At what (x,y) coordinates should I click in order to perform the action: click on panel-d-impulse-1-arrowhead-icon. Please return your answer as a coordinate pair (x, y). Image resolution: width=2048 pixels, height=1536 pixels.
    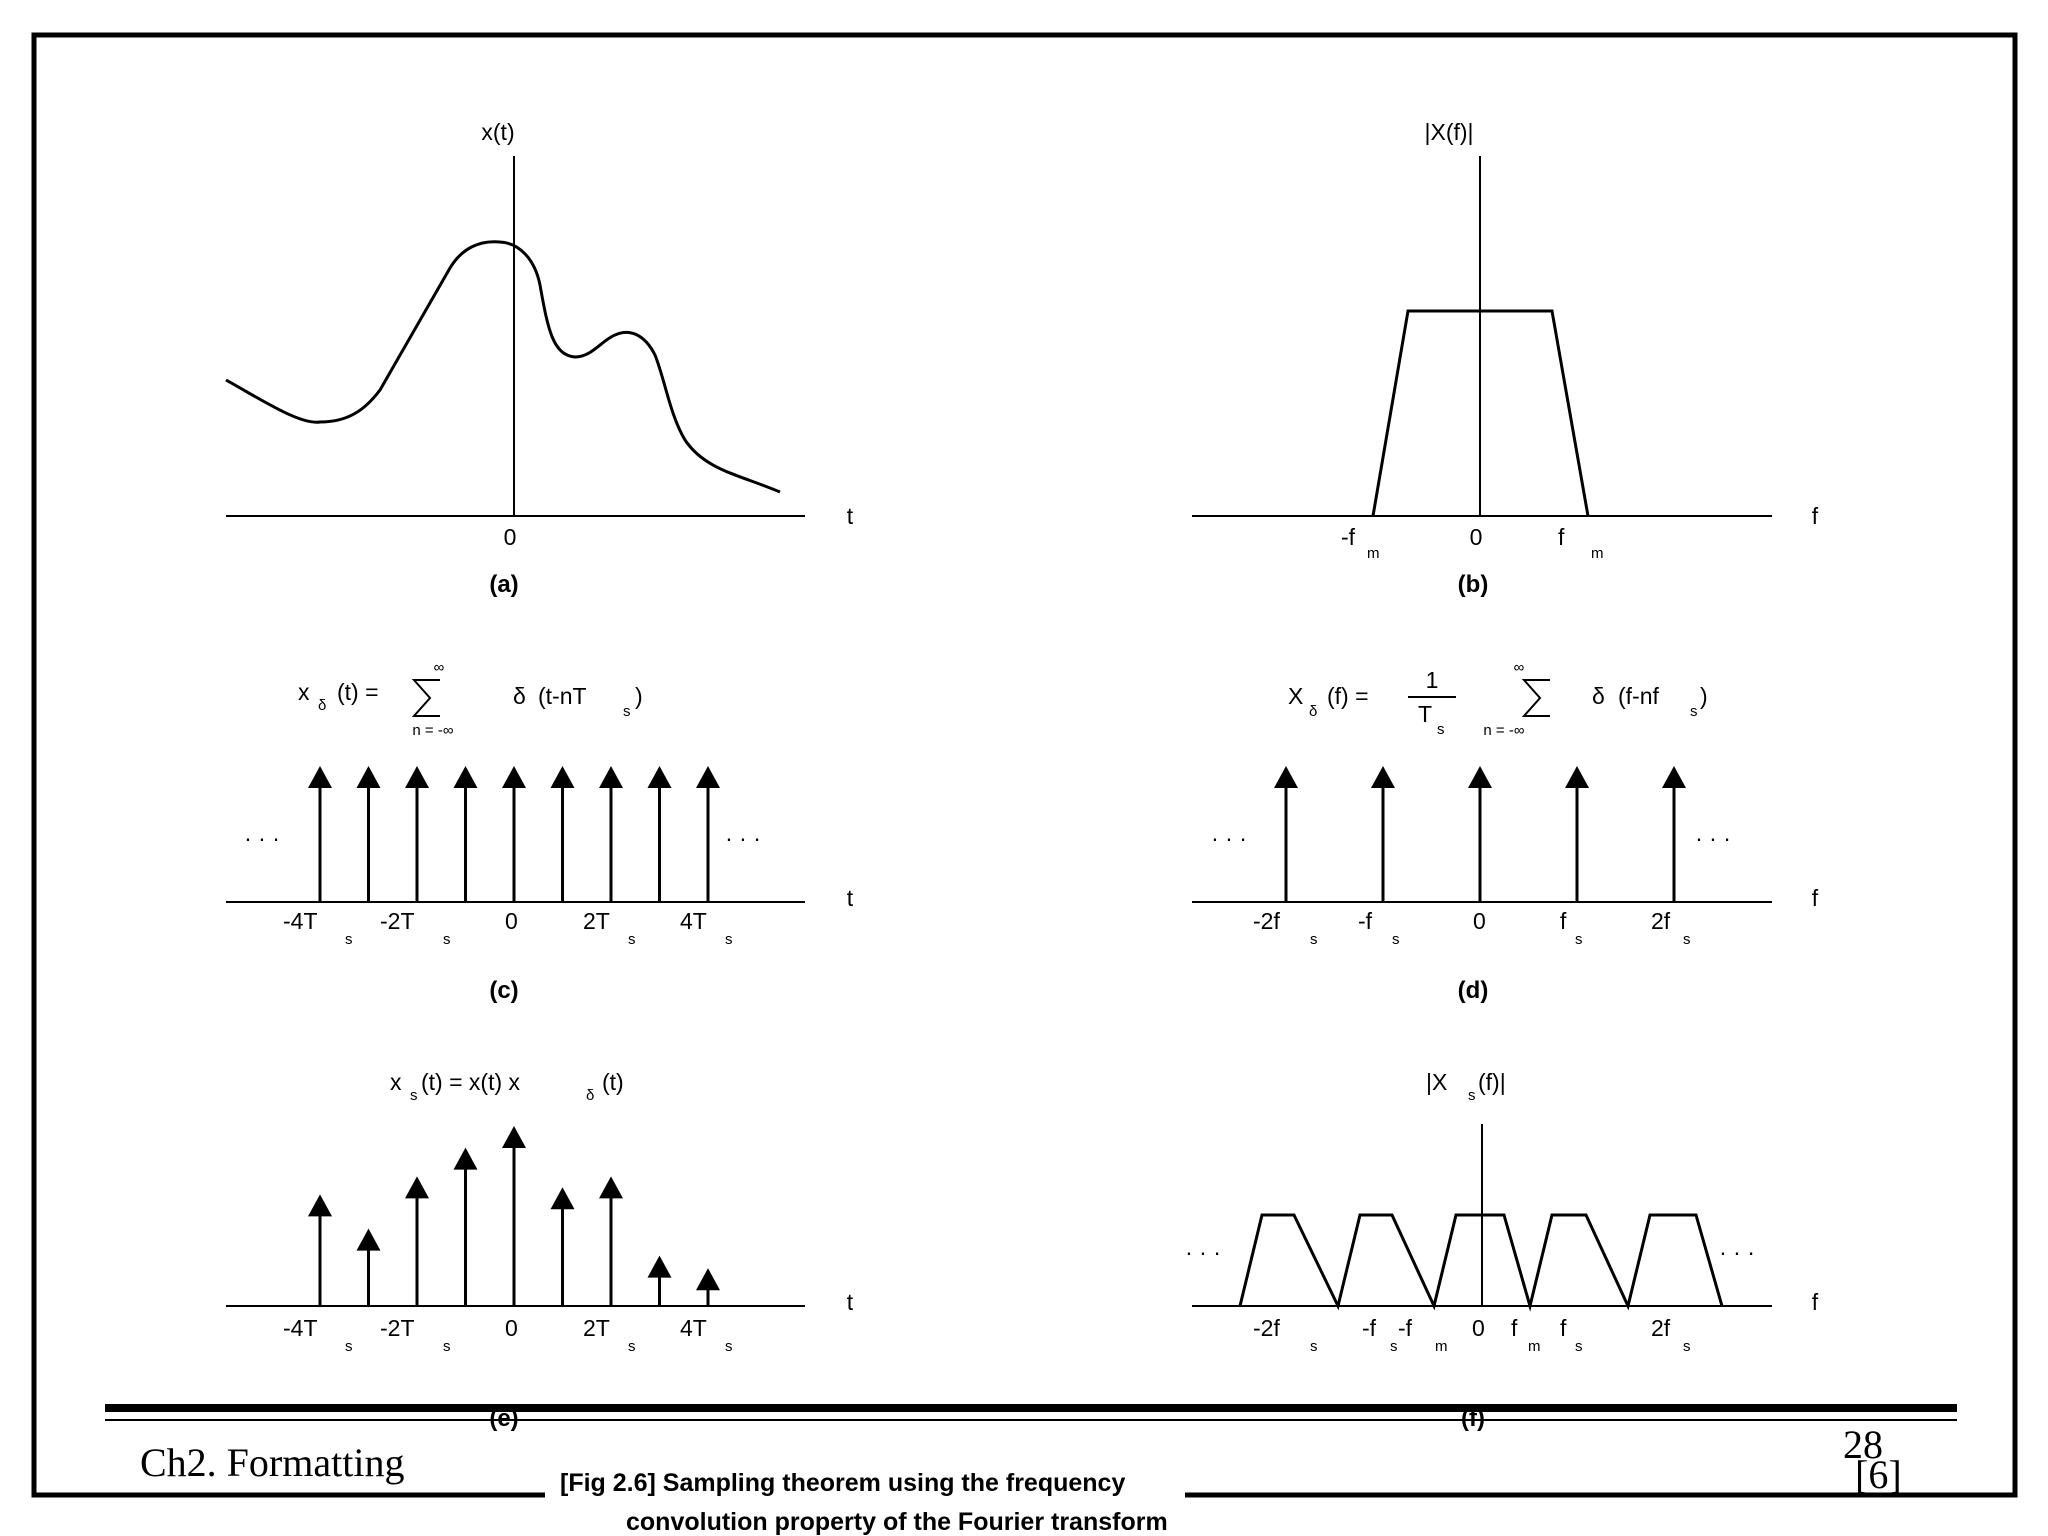
    Looking at the image, I should click on (1577, 777).